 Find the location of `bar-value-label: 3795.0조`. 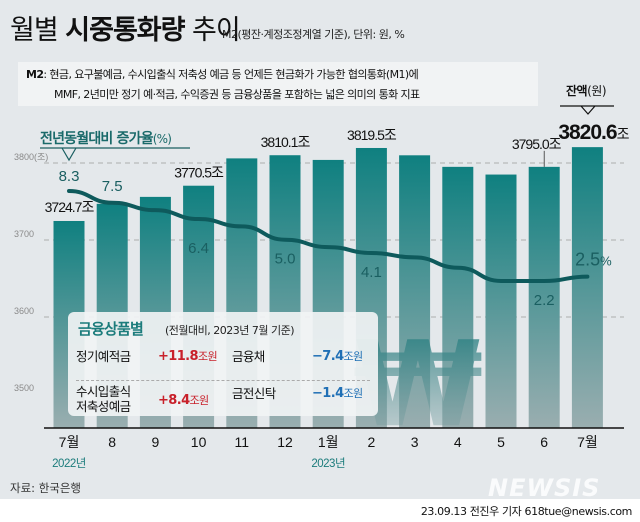

bar-value-label: 3795.0조 is located at coordinates (537, 144).